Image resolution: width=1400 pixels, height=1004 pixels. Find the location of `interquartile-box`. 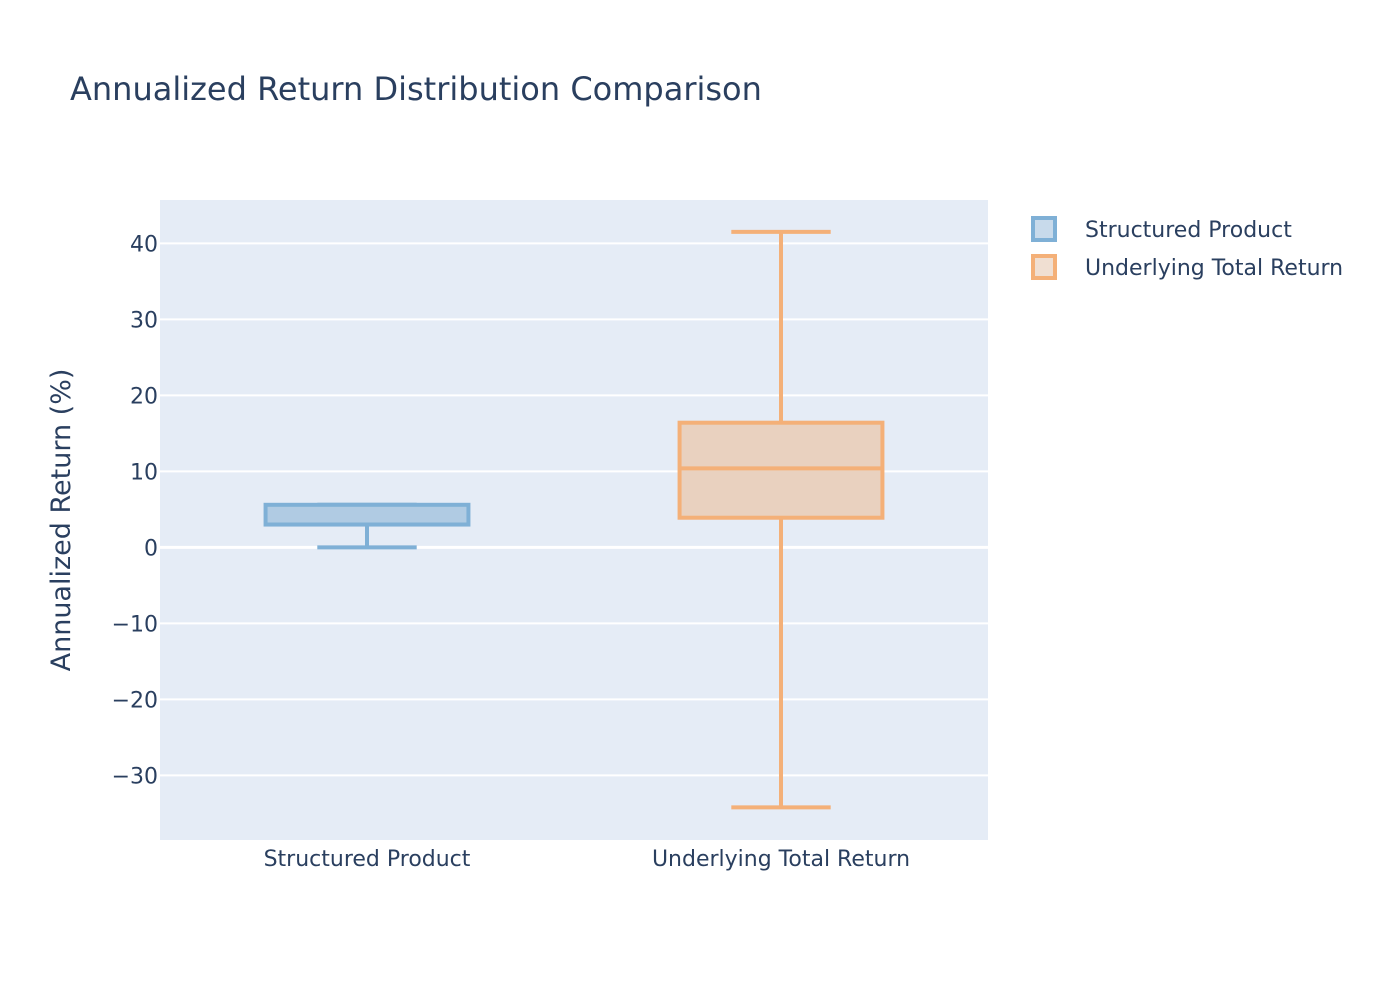

interquartile-box is located at coordinates (367, 514).